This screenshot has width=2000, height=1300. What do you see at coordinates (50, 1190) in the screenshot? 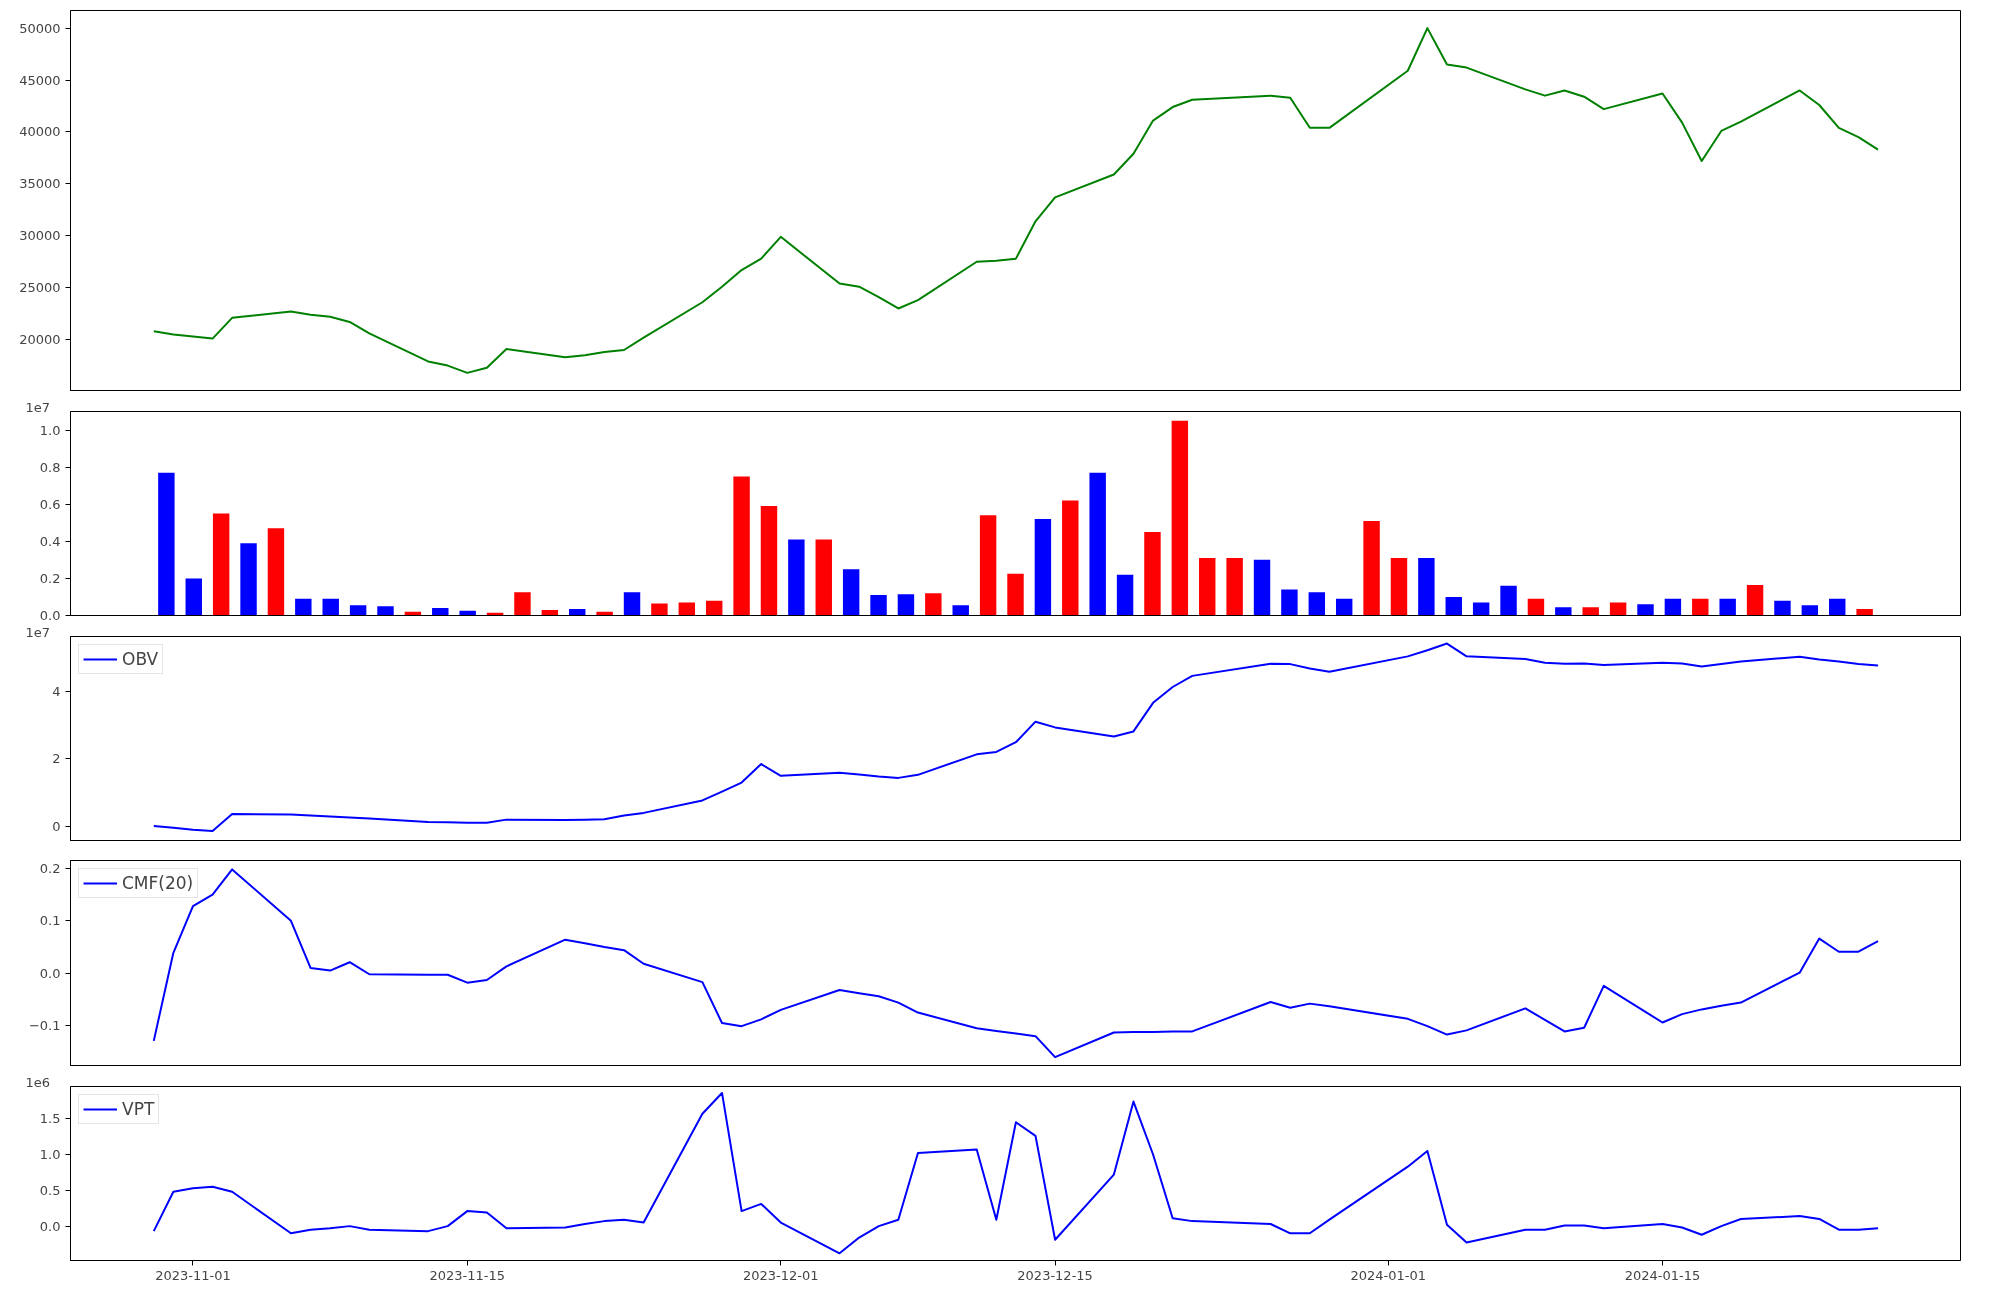
I see `y-tick-label: 0.5` at bounding box center [50, 1190].